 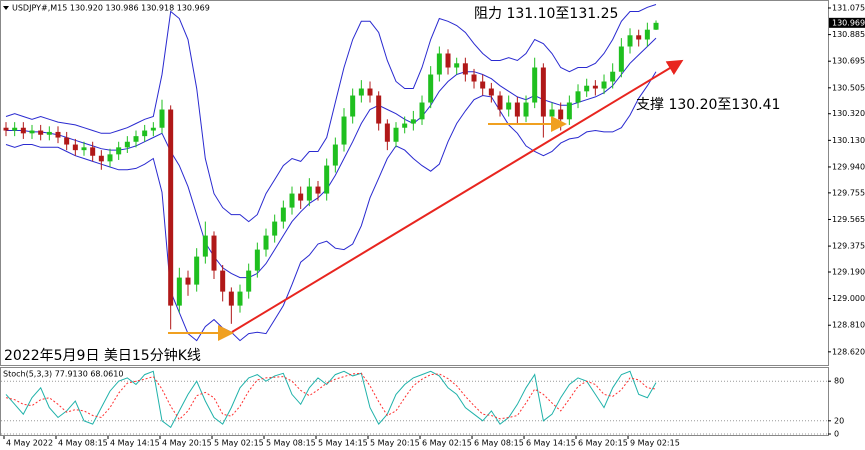 What do you see at coordinates (848, 113) in the screenshot?
I see `y-tick-label: 130.320` at bounding box center [848, 113].